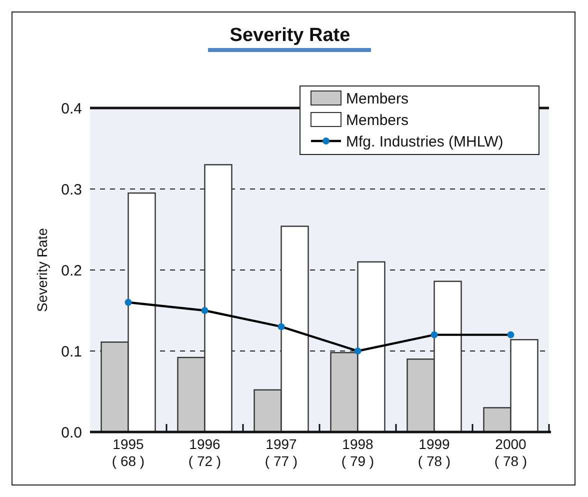 This screenshot has width=588, height=497. What do you see at coordinates (205, 452) in the screenshot?
I see `x-tick-label: 1996 ( 72 )` at bounding box center [205, 452].